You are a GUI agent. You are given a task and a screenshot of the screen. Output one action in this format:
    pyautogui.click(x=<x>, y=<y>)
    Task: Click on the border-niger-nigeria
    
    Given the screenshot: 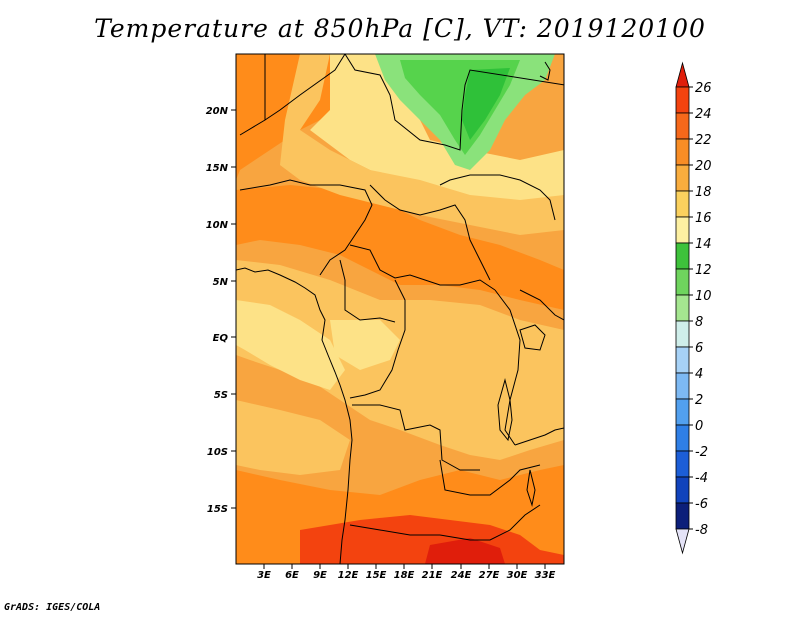 What is the action you would take?
    pyautogui.click(x=305, y=87)
    